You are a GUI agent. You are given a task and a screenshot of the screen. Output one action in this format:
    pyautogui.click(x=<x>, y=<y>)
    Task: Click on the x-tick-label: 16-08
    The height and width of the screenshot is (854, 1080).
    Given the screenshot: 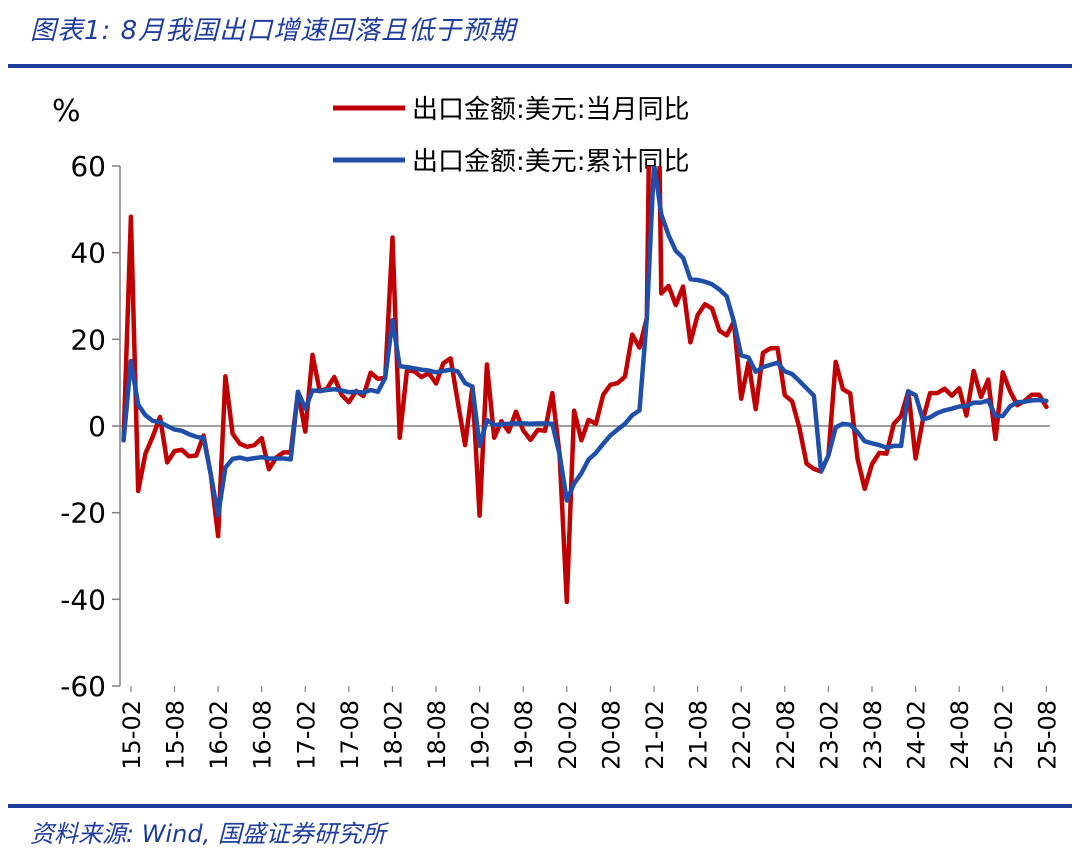 What is the action you would take?
    pyautogui.click(x=263, y=735)
    